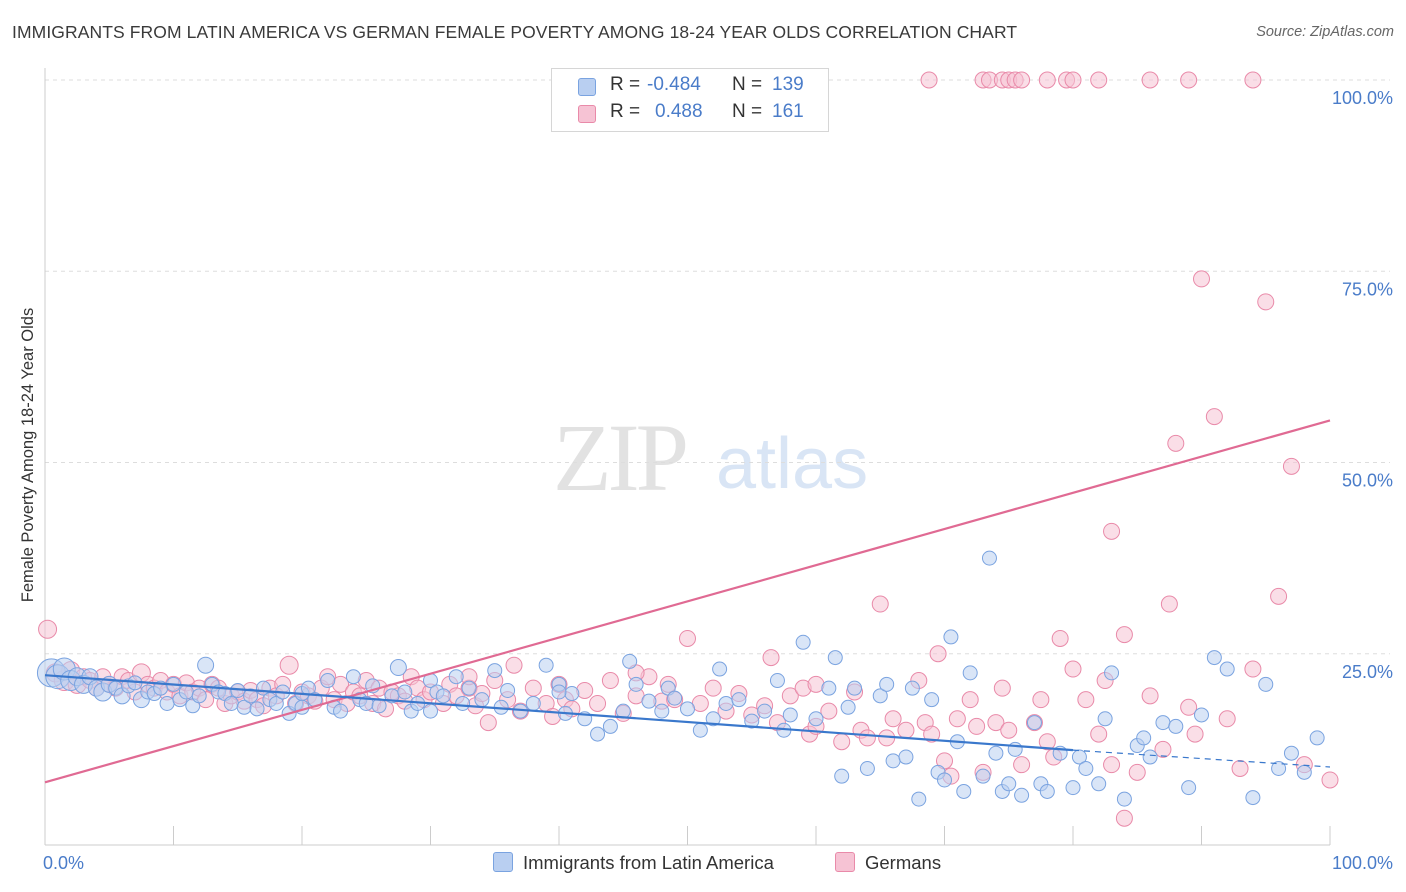 The height and width of the screenshot is (892, 1406). I want to click on bottom-legend-label-latin-america: Immigrants from Latin America, so click(648, 862).